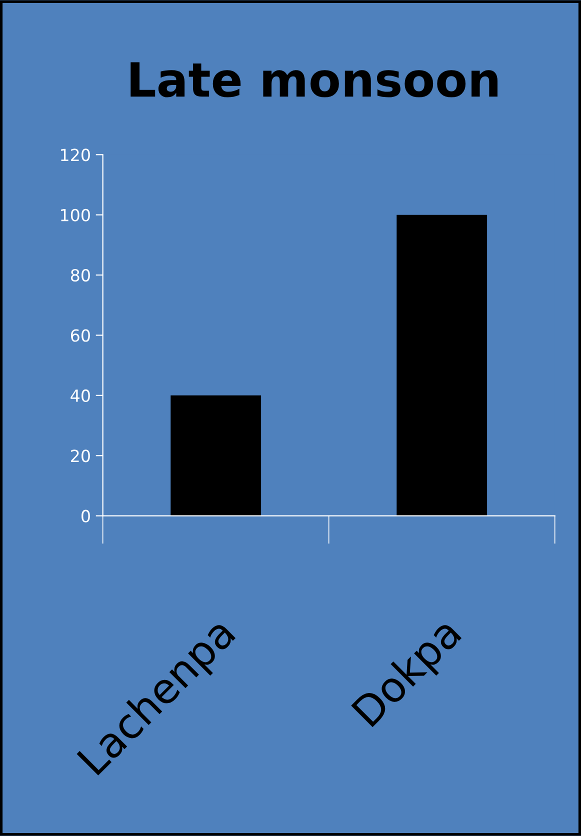  I want to click on y-tick-label: 100, so click(75, 215).